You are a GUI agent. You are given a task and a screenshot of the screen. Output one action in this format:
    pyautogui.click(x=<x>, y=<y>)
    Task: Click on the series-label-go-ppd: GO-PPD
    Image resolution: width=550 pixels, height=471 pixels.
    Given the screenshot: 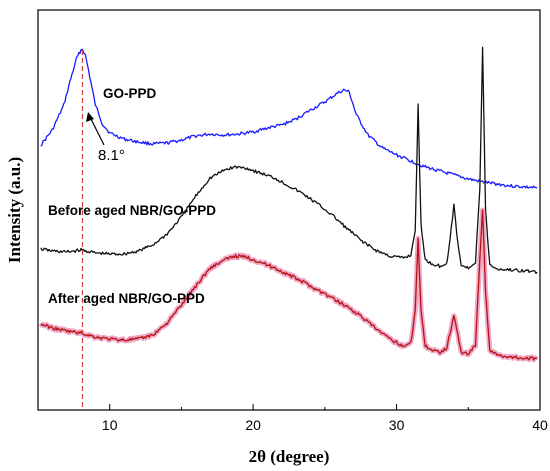 What is the action you would take?
    pyautogui.click(x=130, y=93)
    